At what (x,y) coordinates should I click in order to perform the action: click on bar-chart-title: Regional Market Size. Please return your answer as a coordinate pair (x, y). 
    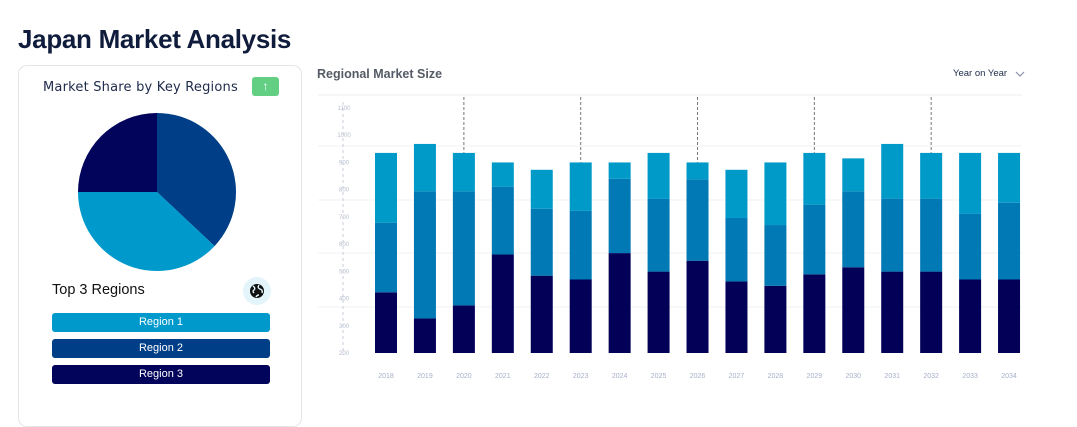
    Looking at the image, I should click on (380, 74).